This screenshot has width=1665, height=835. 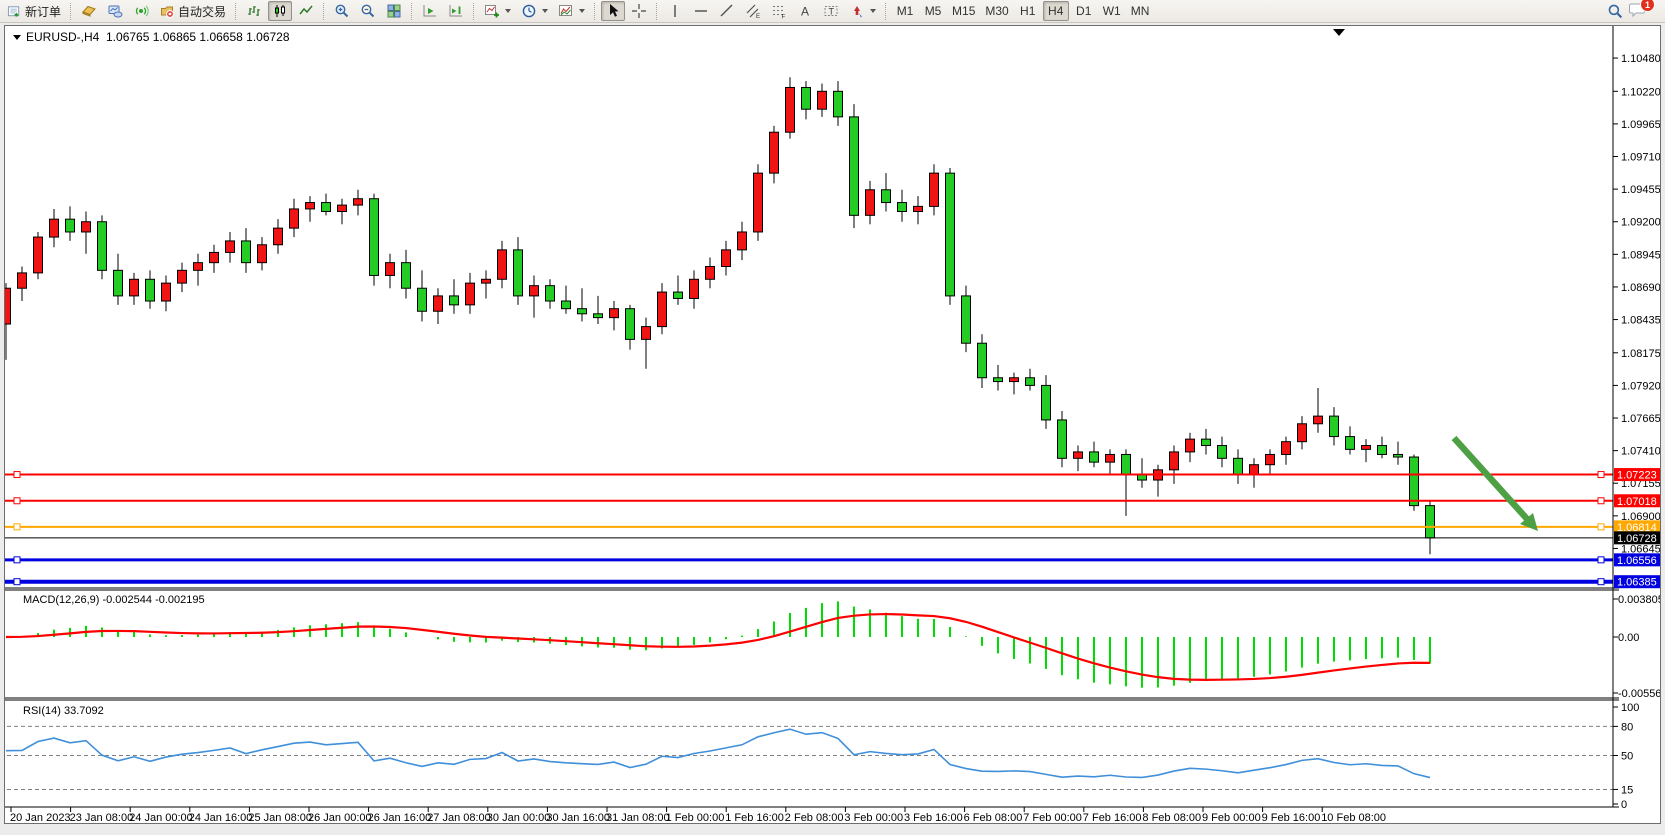 I want to click on price-tick-label: 1.09200, so click(x=1640, y=223).